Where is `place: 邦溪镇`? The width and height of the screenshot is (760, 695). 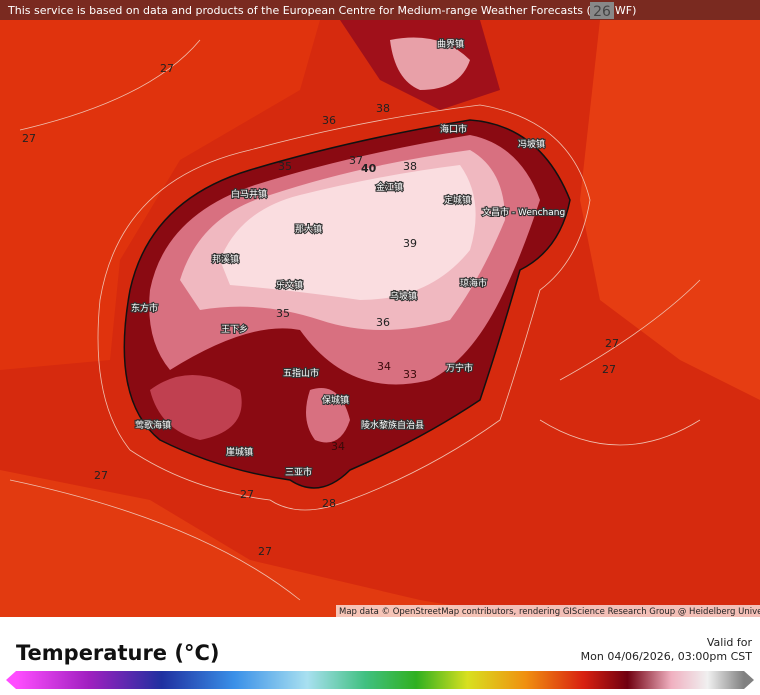 place: 邦溪镇 is located at coordinates (225, 259).